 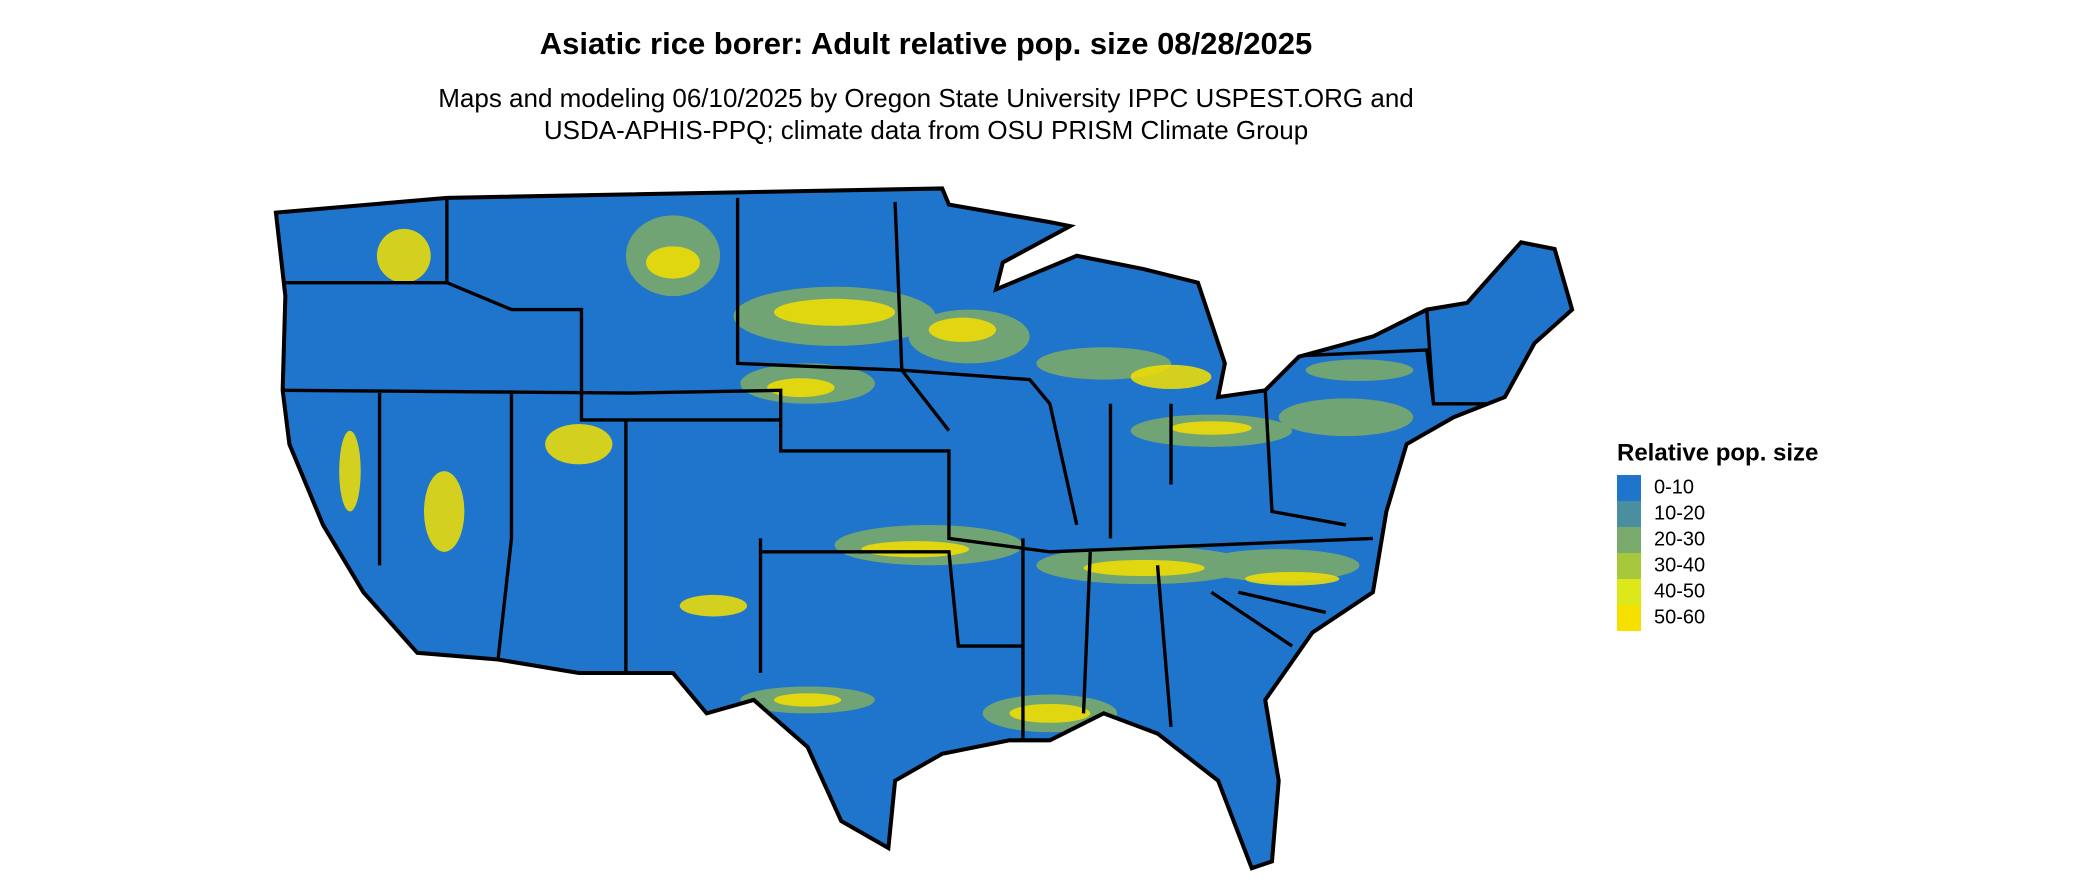 I want to click on legend-label: 30-40, so click(x=1679, y=565).